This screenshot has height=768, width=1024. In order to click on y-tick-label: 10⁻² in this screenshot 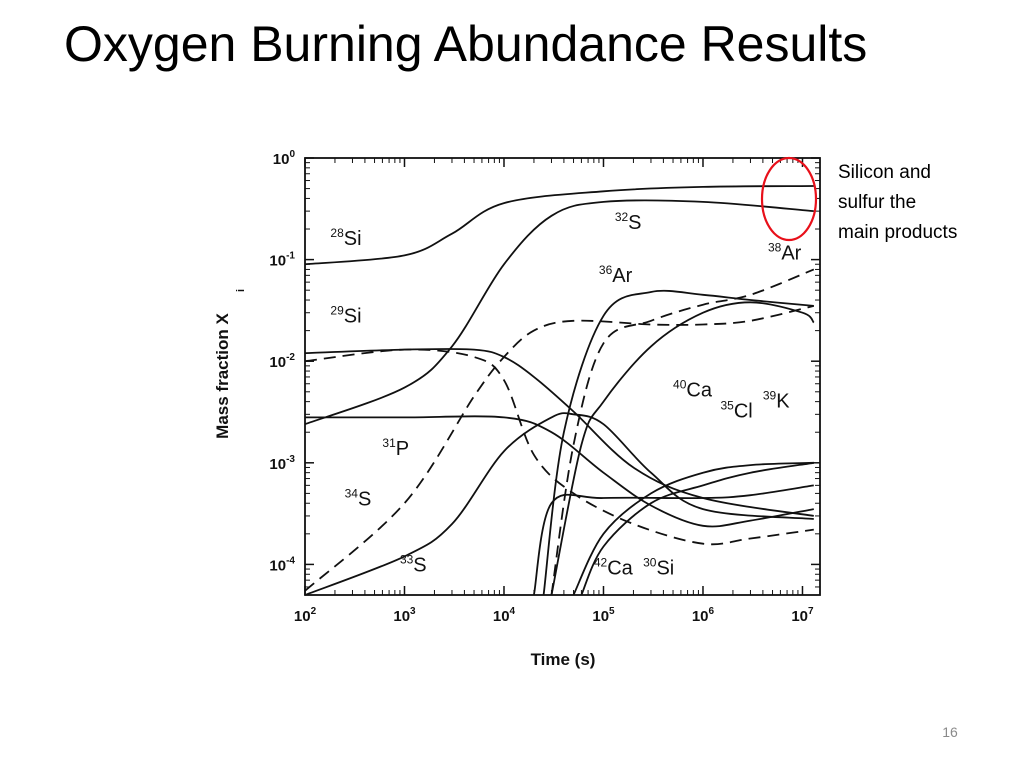, I will do `click(282, 361)`.